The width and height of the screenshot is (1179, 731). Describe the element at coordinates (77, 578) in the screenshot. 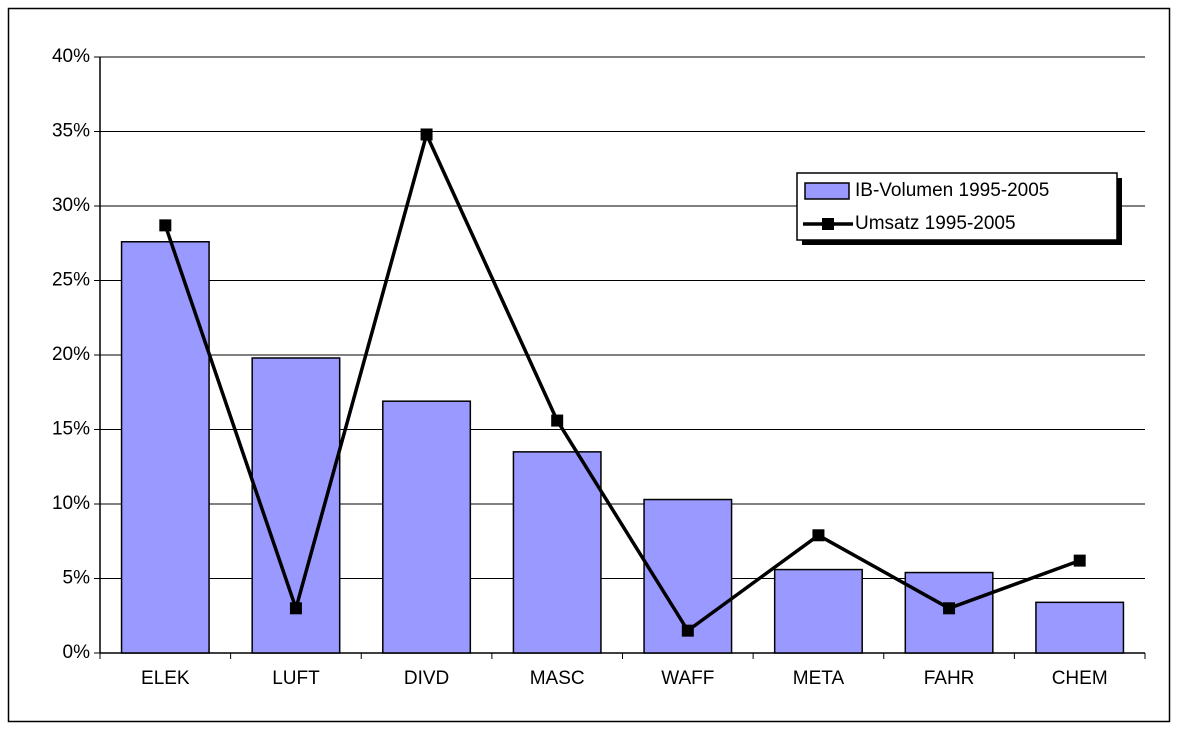

I see `y-tick-label: 5%` at that location.